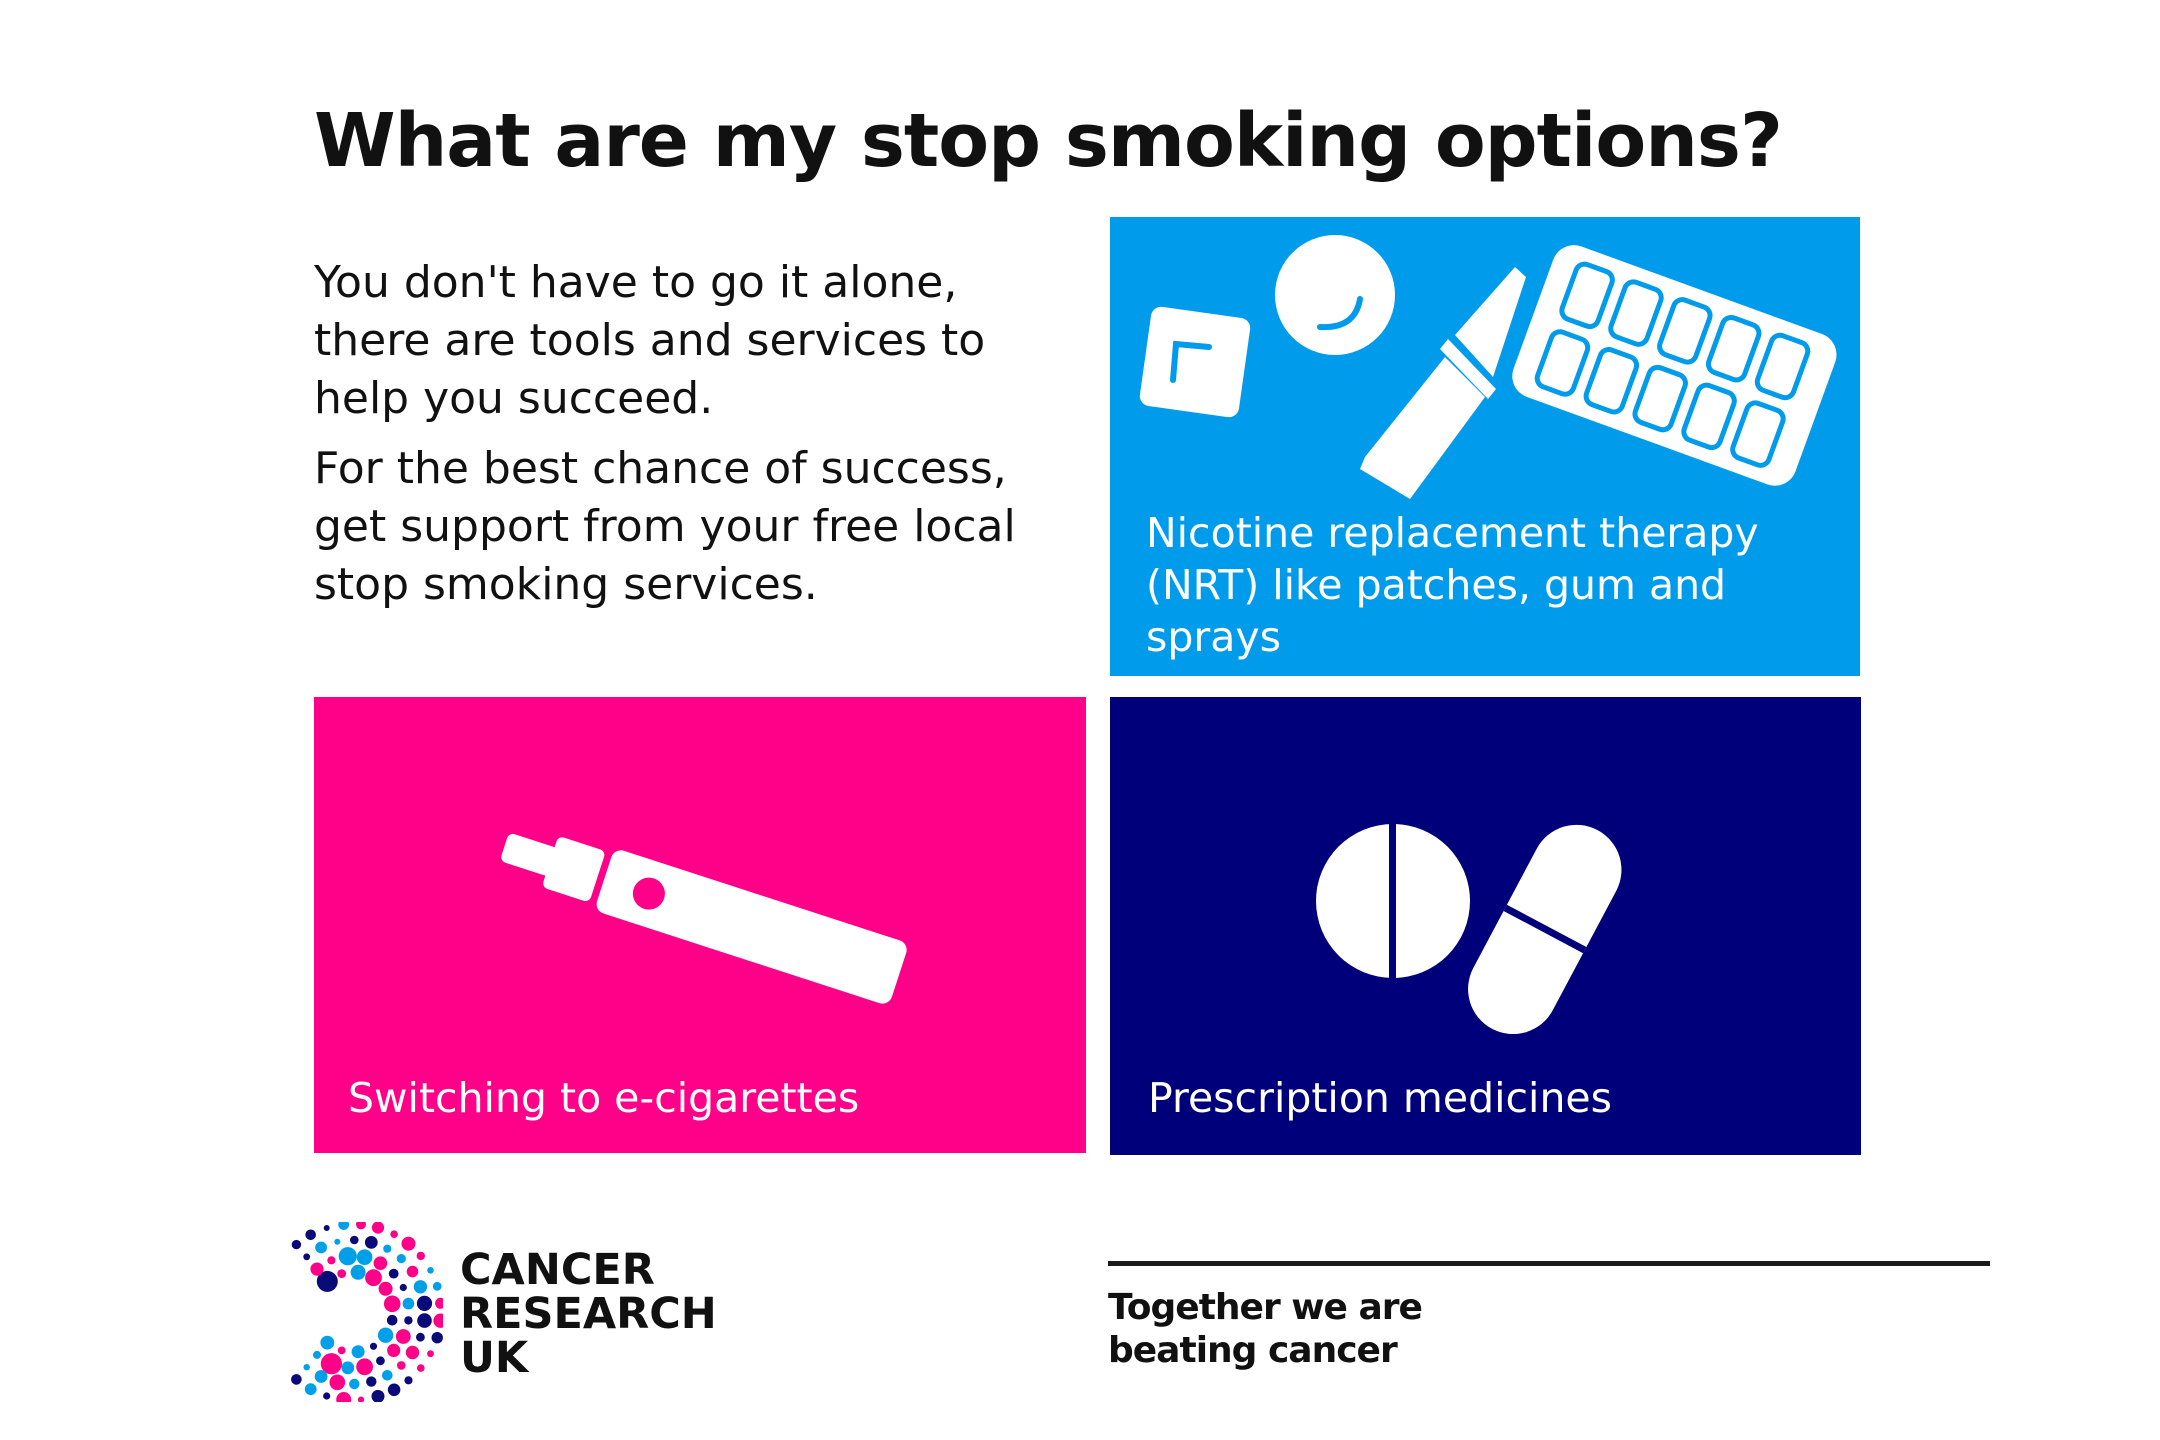 This screenshot has height=1440, width=2160. I want to click on logo-wordmark: CANCER RESEARCH UK, so click(588, 1314).